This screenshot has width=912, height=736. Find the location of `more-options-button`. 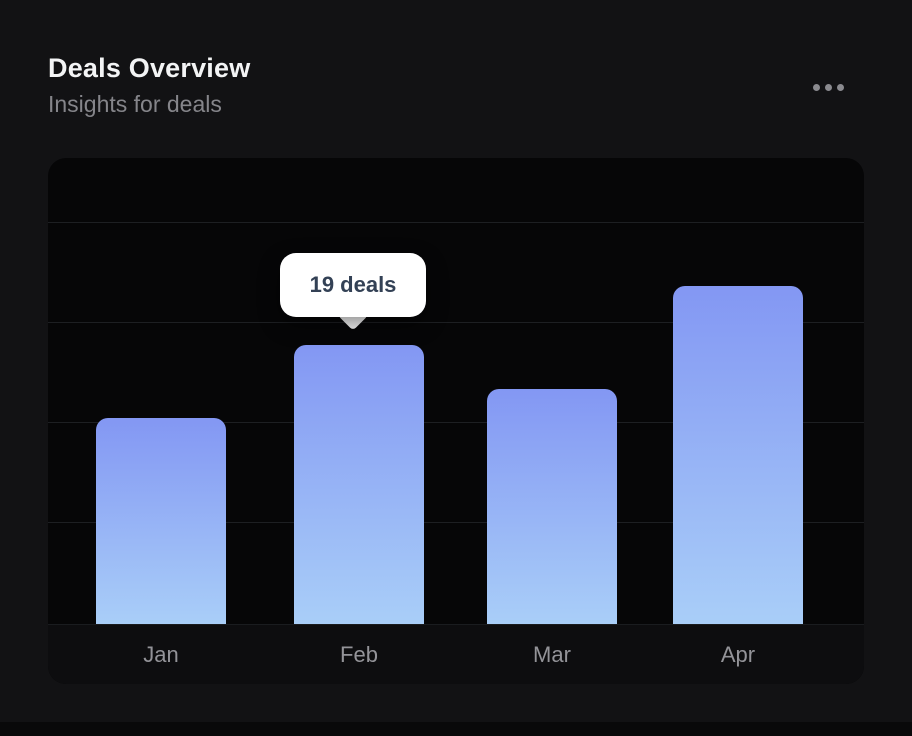

more-options-button is located at coordinates (828, 87).